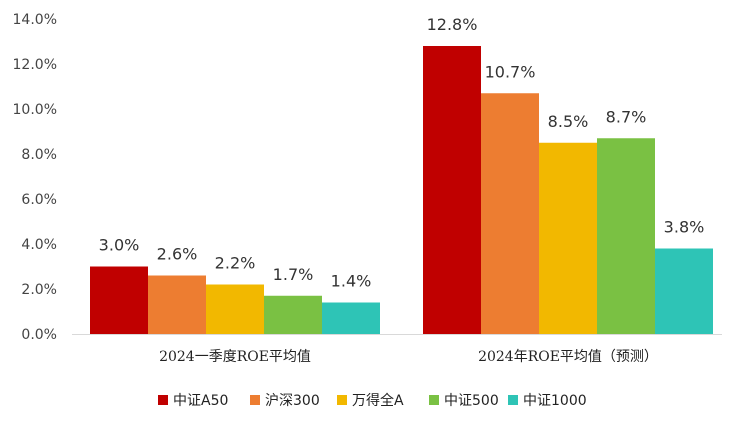 This screenshot has width=753, height=425. I want to click on legend: 中证A50 沪深300 万得全A 中证500 中证1000, so click(372, 400).